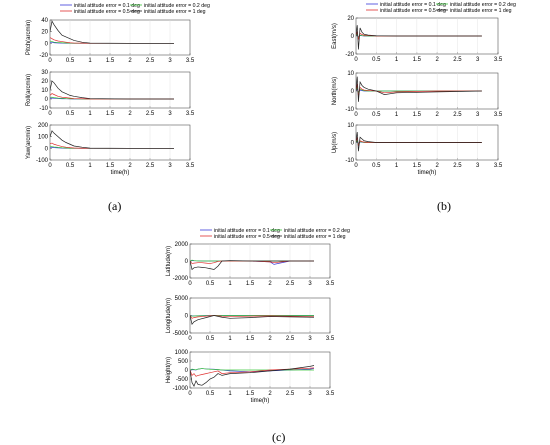  Describe the element at coordinates (181, 334) in the screenshot. I see `y-tick-label: -5000` at that location.